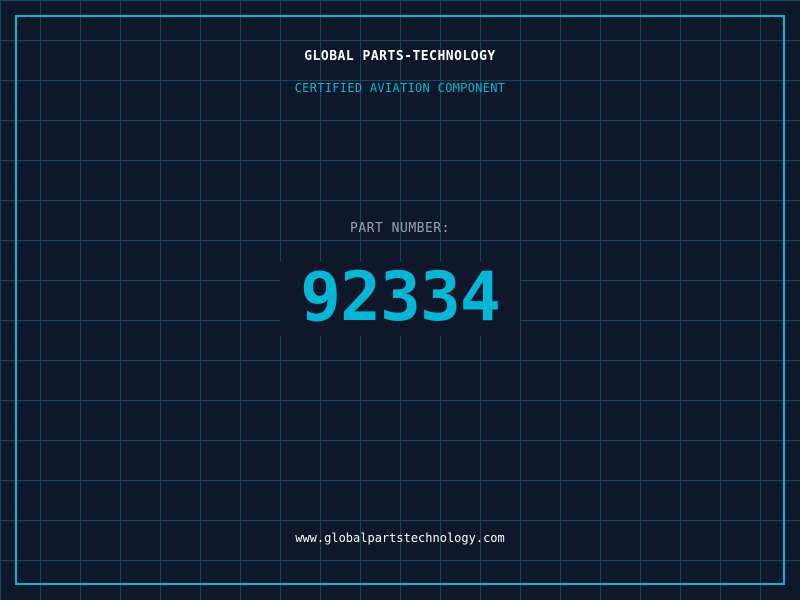 Image resolution: width=800 pixels, height=600 pixels. Describe the element at coordinates (400, 56) in the screenshot. I see `company-name: GLOBAL PARTS-TECHNOLOGY` at that location.